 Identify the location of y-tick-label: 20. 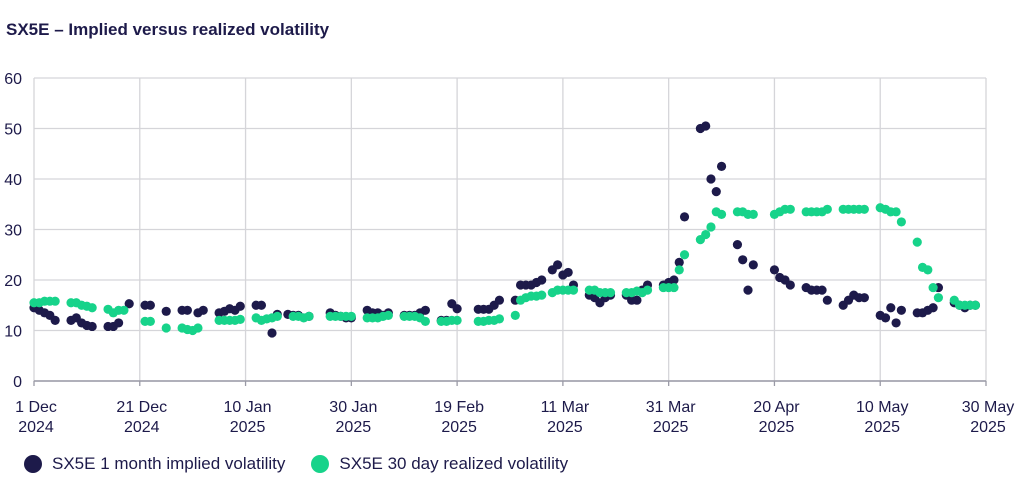
(13, 281).